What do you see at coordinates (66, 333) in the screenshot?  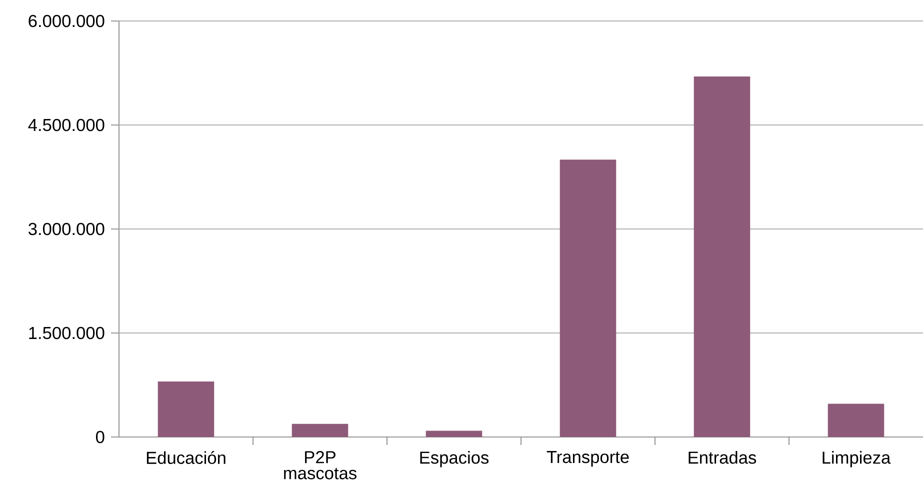 I see `y-tick-label: 1.500.000` at bounding box center [66, 333].